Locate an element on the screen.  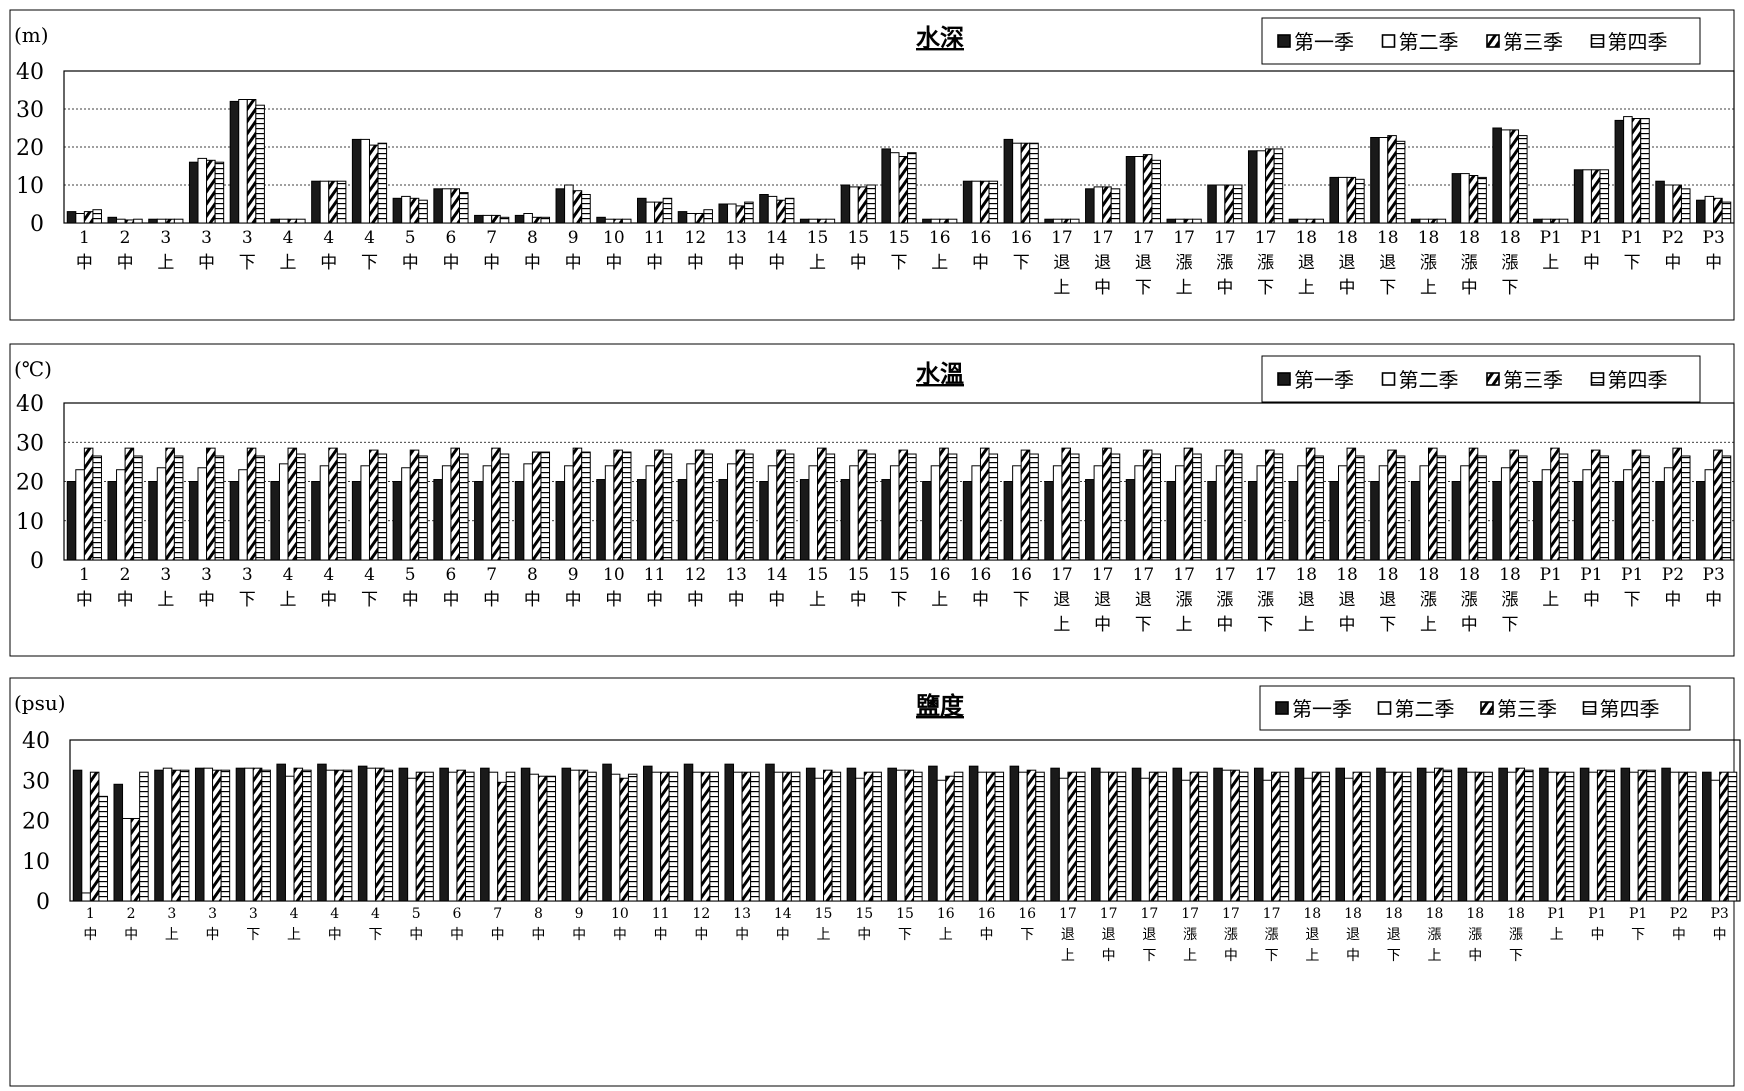
x-tick-label: 11 is located at coordinates (655, 575).